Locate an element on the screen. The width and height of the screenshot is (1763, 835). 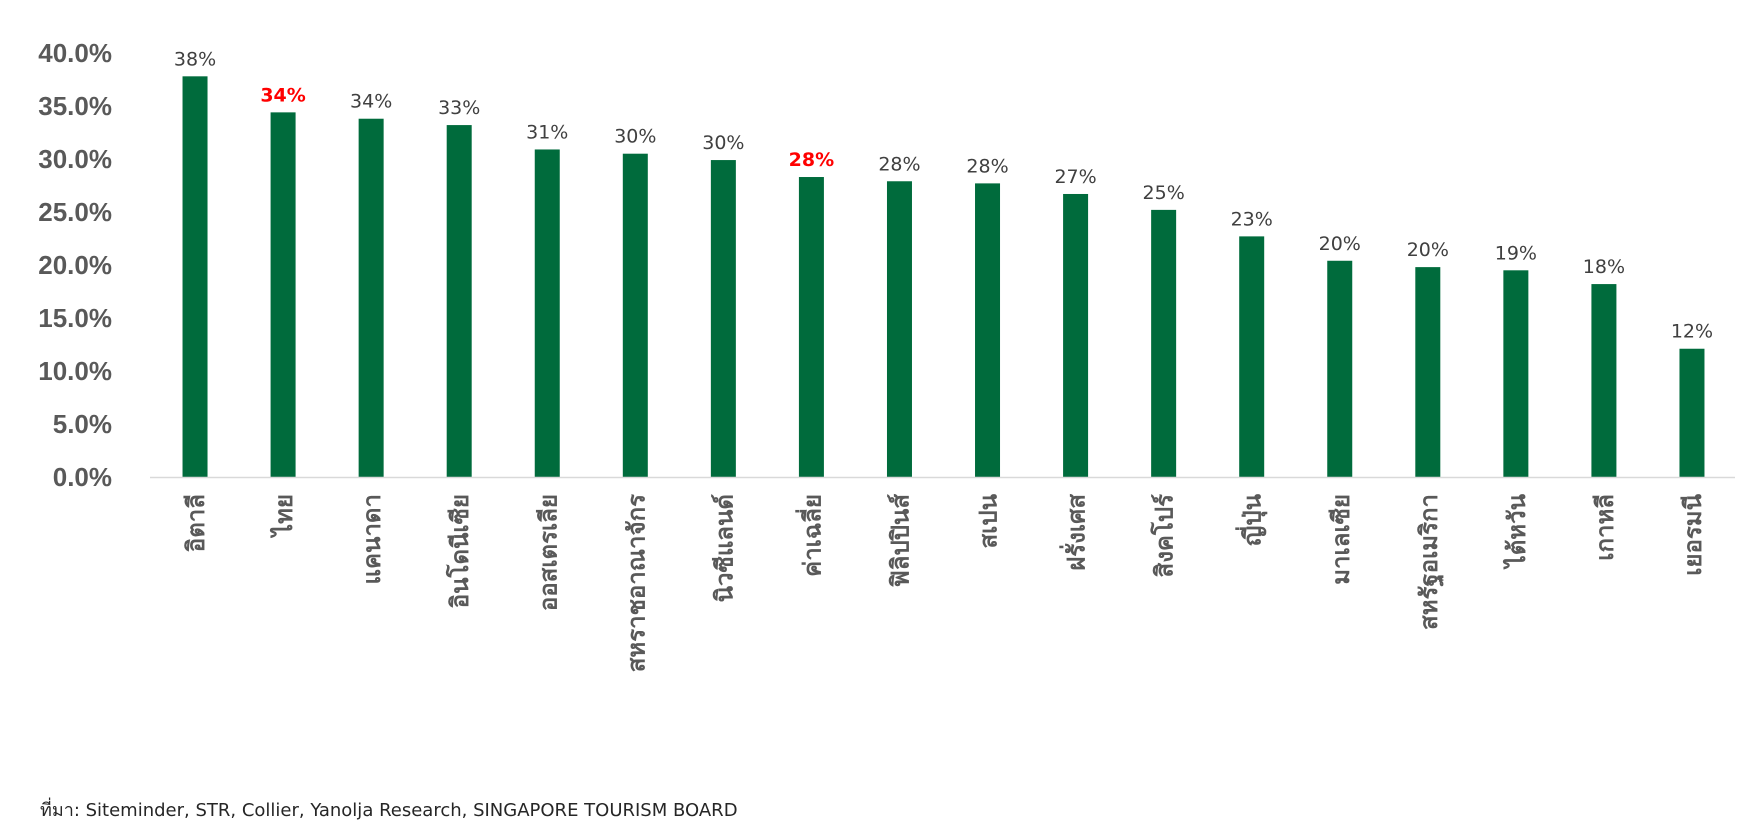
y-tick-label: 0.0% is located at coordinates (82, 477).